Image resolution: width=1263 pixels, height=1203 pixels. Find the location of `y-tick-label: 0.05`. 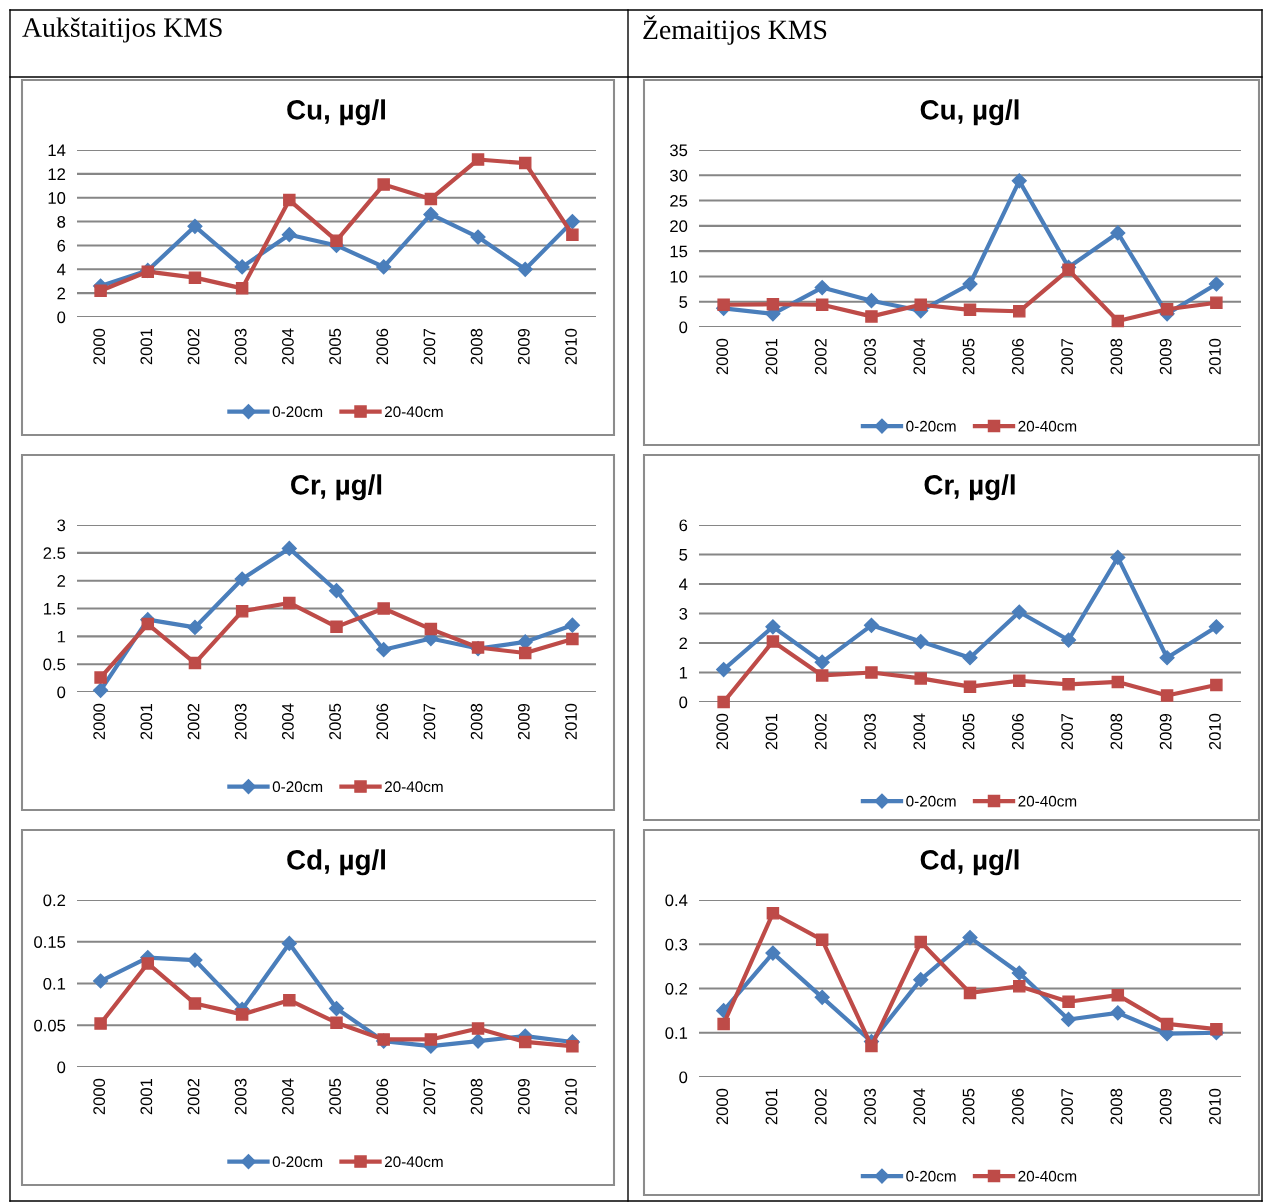

y-tick-label: 0.05 is located at coordinates (50, 1025).